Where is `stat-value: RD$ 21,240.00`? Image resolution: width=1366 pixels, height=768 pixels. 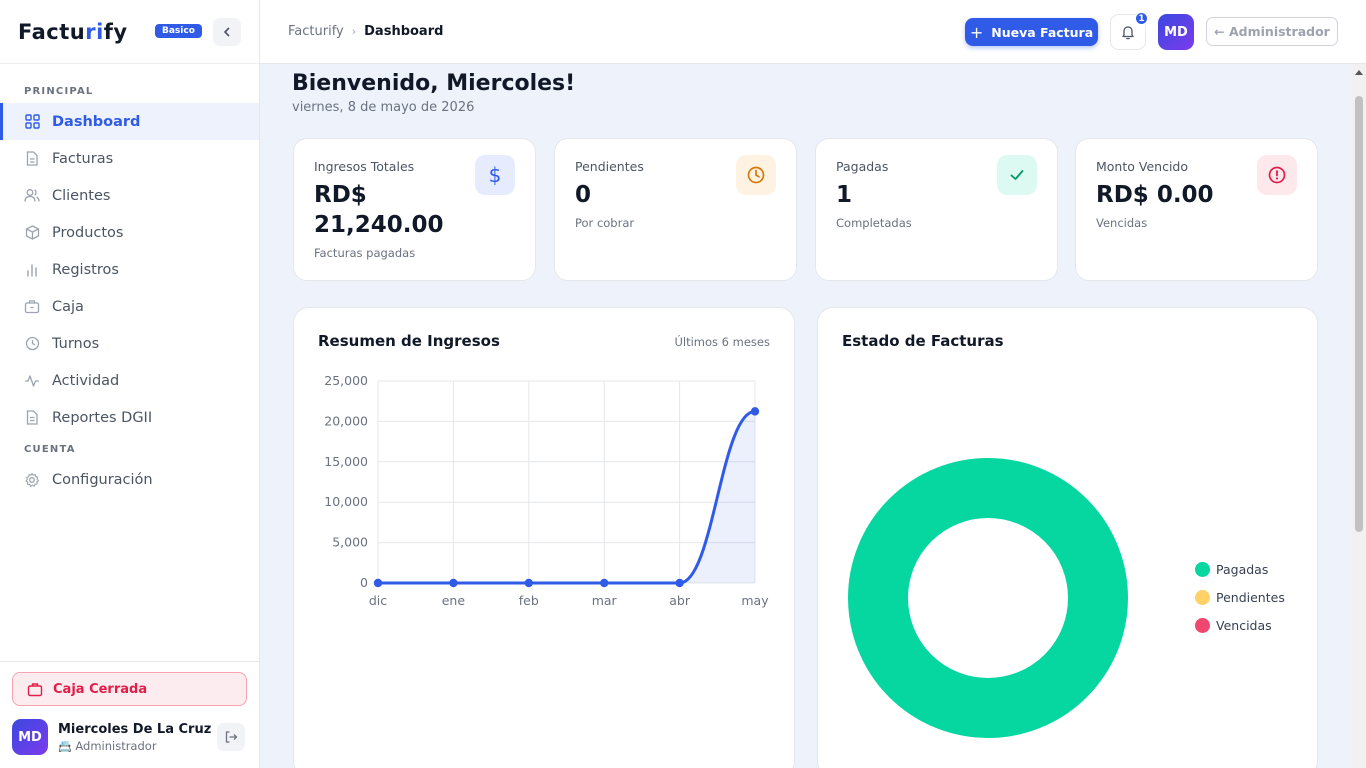
stat-value: RD$ 21,240.00 is located at coordinates (379, 210).